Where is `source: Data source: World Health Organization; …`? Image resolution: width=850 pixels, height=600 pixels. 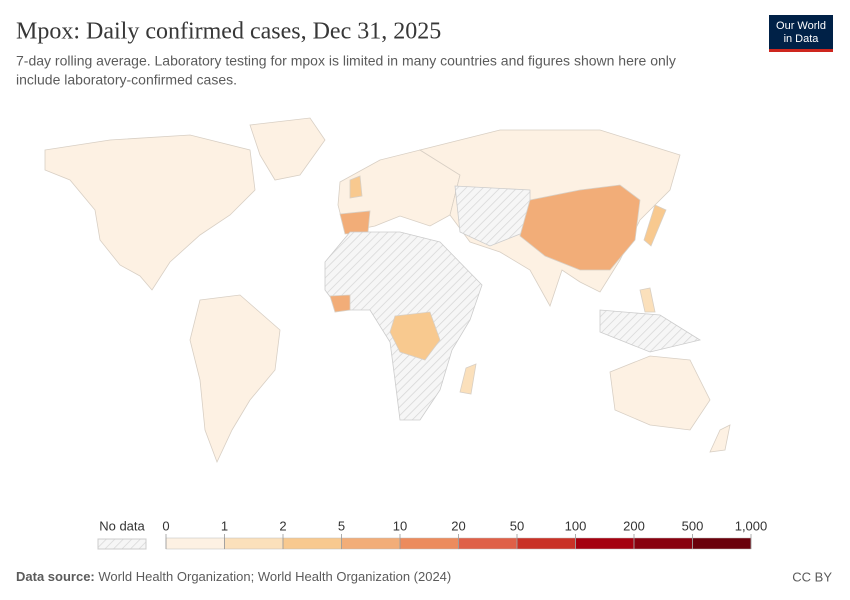
source: Data source: World Health Organization; … is located at coordinates (233, 576).